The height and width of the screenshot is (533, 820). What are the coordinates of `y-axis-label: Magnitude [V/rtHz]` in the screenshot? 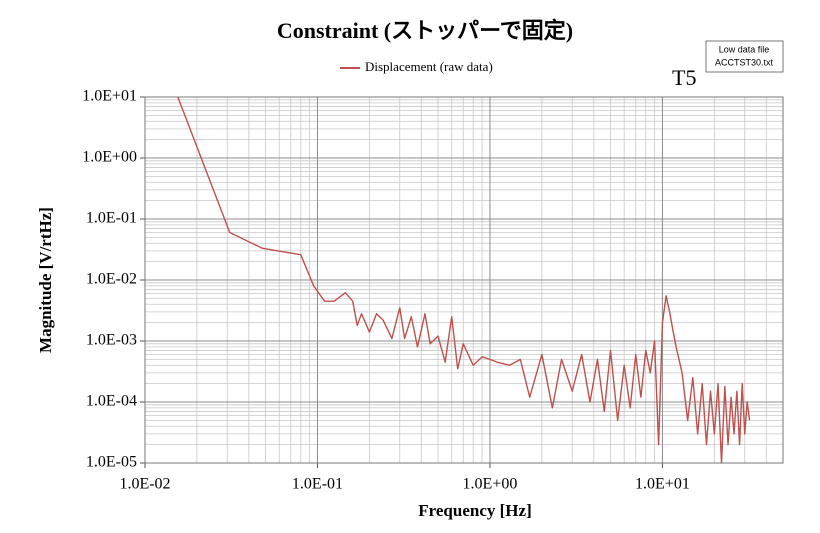 It's located at (45, 280).